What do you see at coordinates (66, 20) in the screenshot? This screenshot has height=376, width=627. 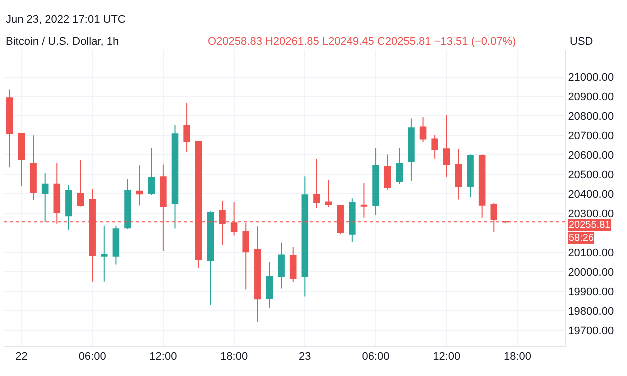 I see `chart-subtitle: Jun 23, 2022 17:01 UTC` at bounding box center [66, 20].